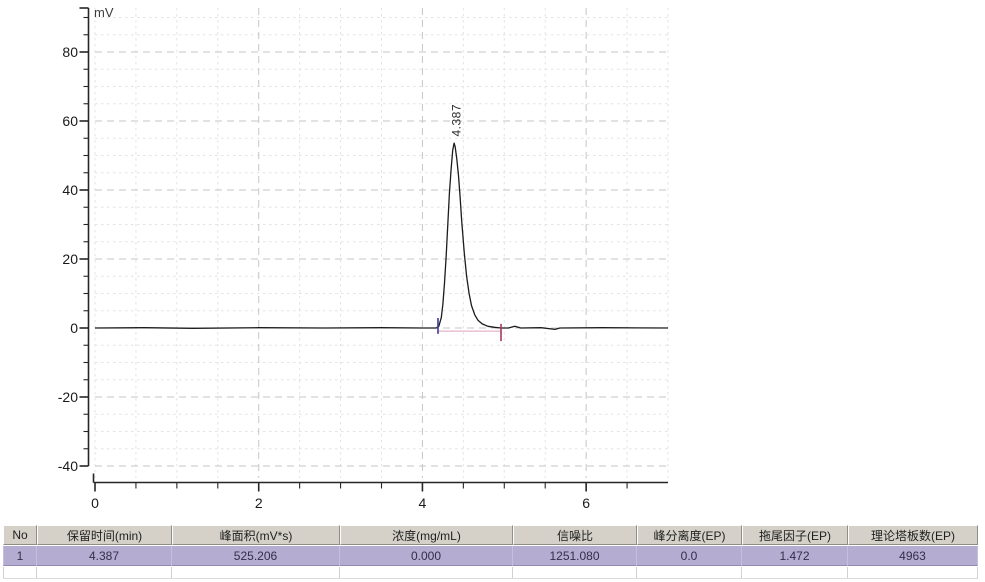 The height and width of the screenshot is (582, 985). What do you see at coordinates (20, 535) in the screenshot?
I see `column-header-no: No` at bounding box center [20, 535].